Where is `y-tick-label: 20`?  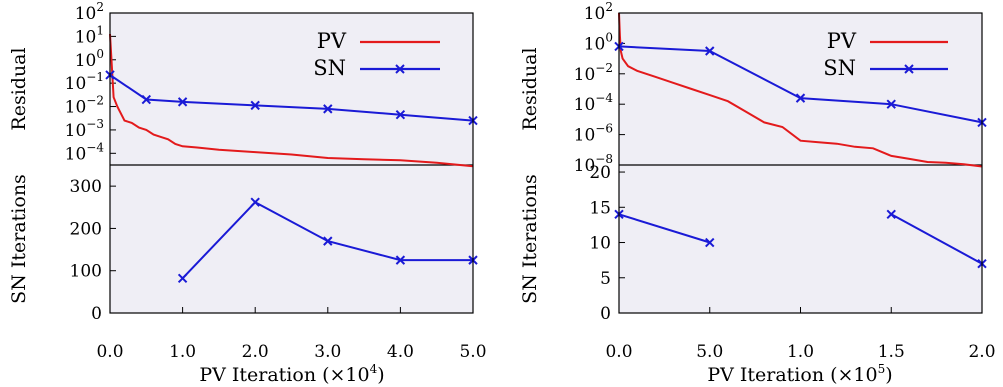
y-tick-label: 20 is located at coordinates (600, 173).